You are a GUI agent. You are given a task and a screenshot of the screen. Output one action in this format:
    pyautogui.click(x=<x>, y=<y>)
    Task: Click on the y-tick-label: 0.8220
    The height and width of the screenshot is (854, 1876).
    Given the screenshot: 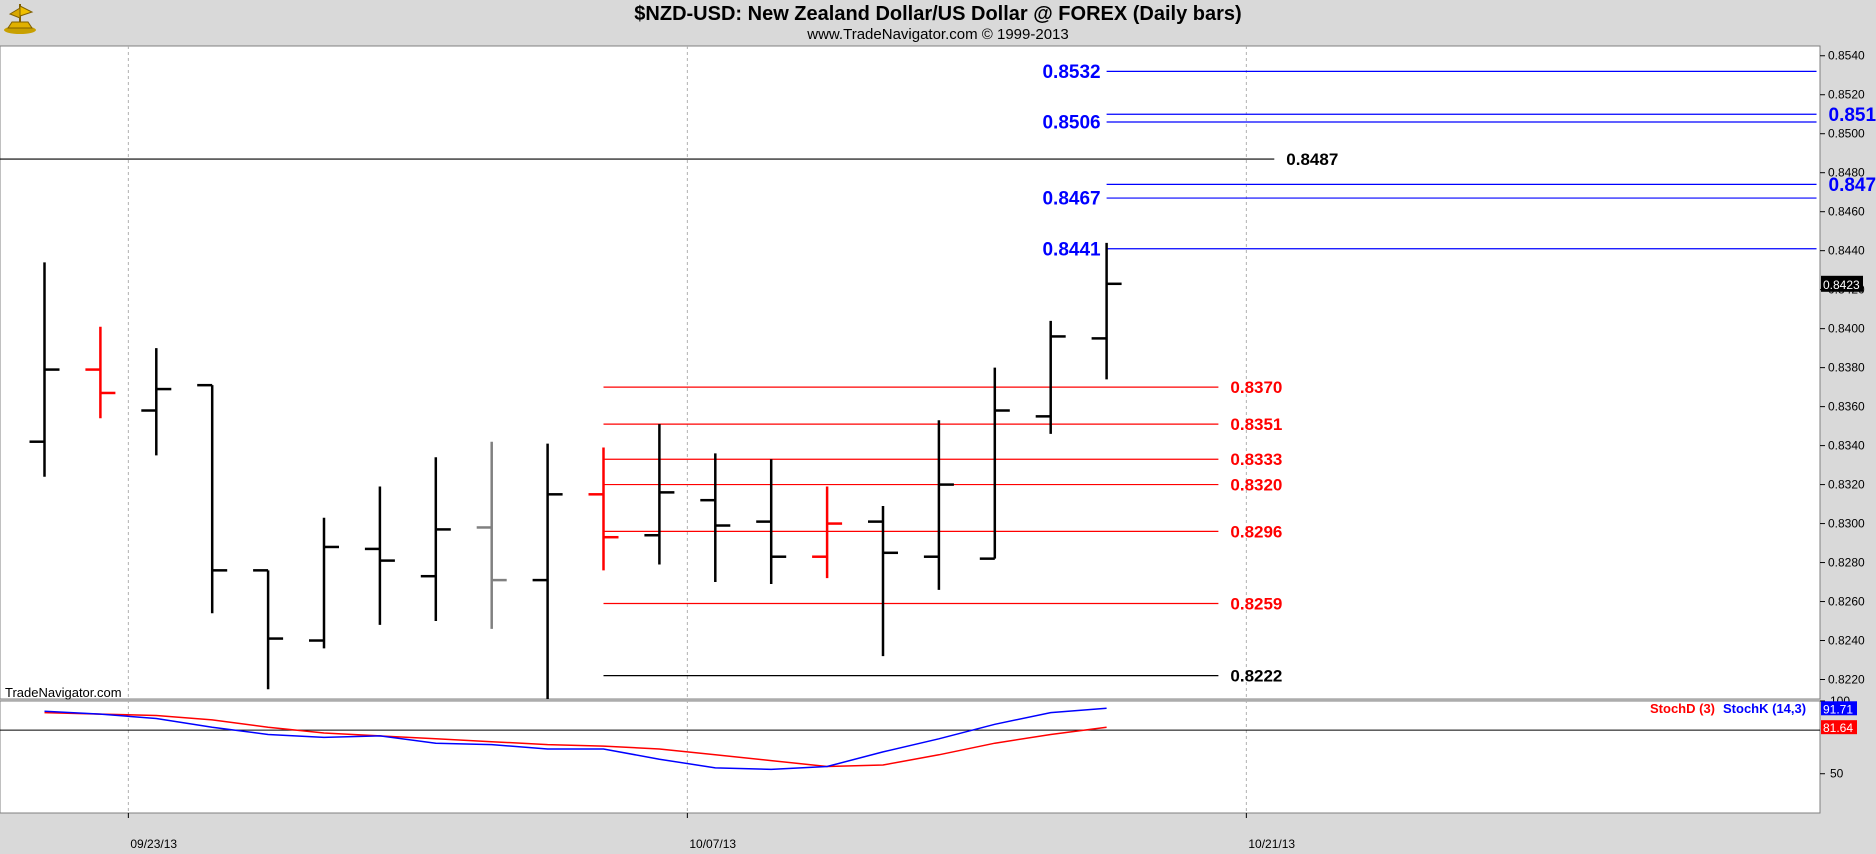 What is the action you would take?
    pyautogui.click(x=1846, y=680)
    